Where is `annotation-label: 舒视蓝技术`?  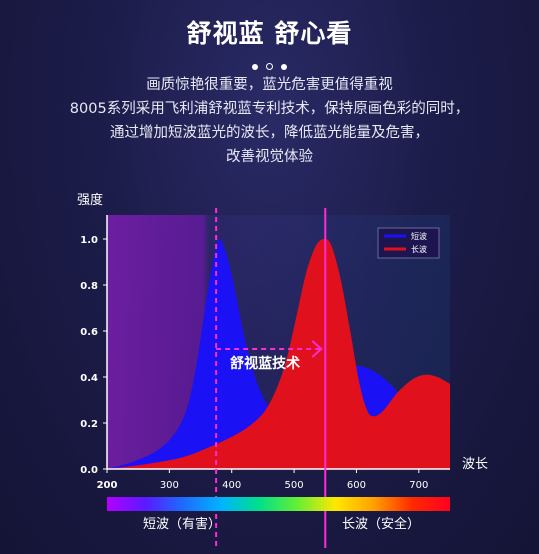
annotation-label: 舒视蓝技术 is located at coordinates (265, 363).